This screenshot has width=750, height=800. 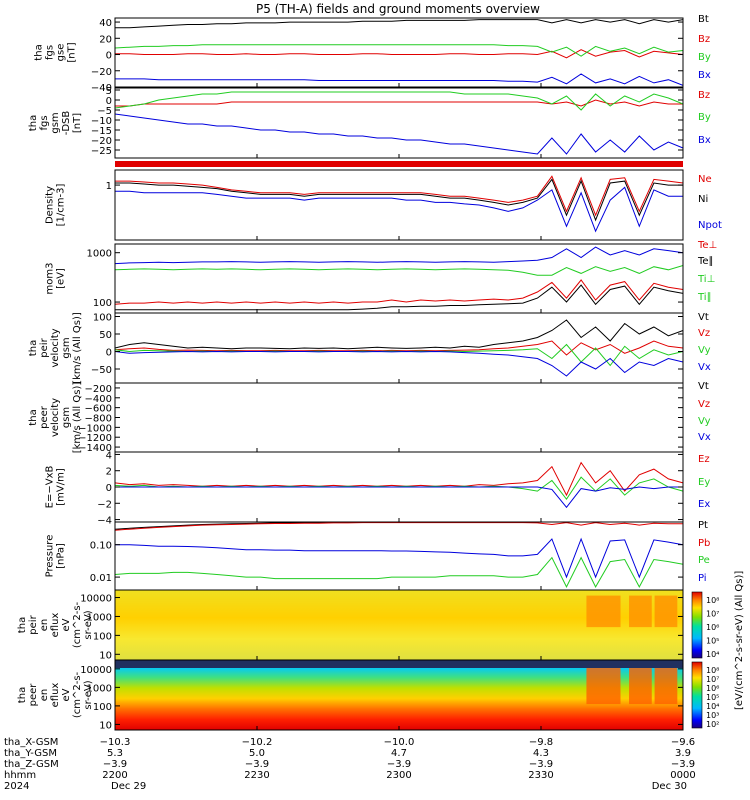 What do you see at coordinates (55, 123) in the screenshot?
I see `y-axis-label: tha fgs gsm -DSB [nT]` at bounding box center [55, 123].